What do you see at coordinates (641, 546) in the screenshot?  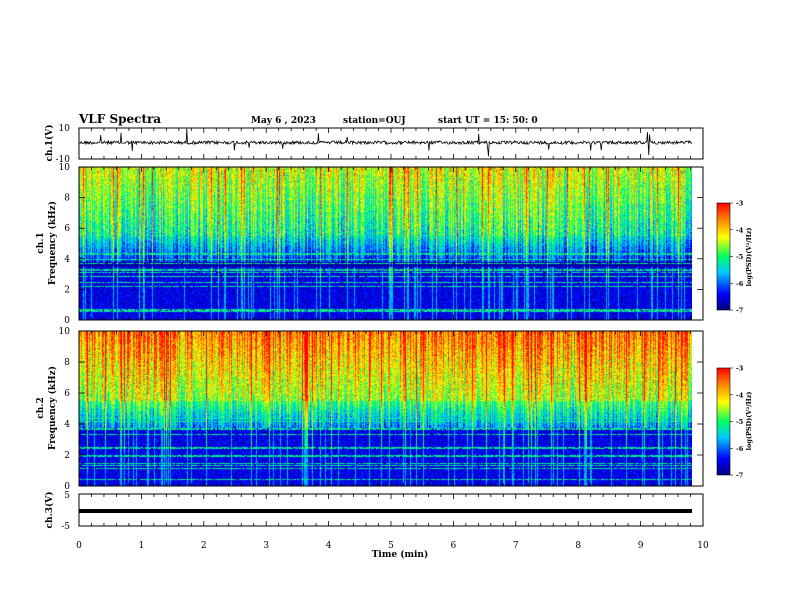 I see `time-tick-label: 9` at bounding box center [641, 546].